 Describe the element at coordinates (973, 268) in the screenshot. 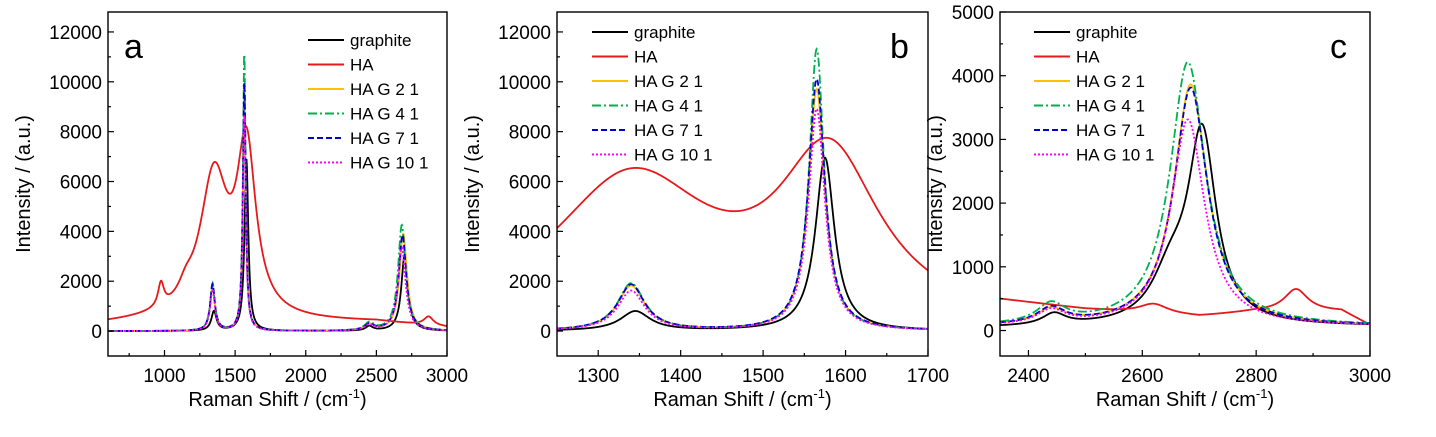

I see `y-tick-label: 1000` at that location.